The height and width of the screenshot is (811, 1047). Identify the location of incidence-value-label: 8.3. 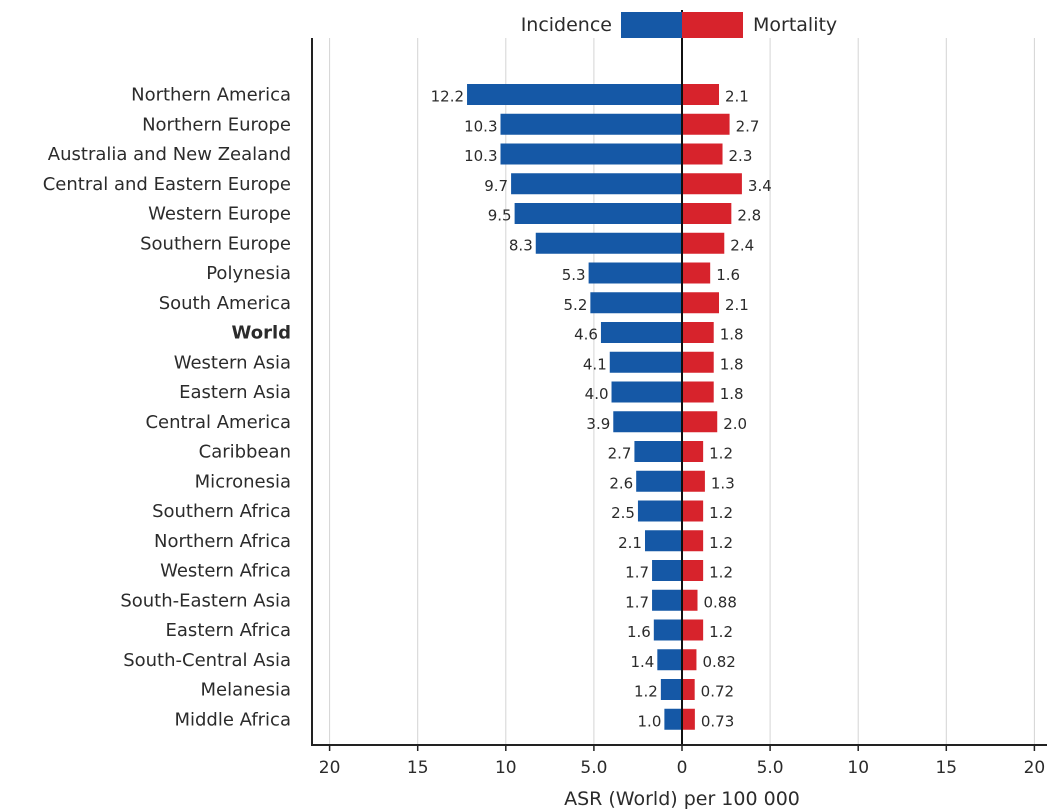
(521, 245).